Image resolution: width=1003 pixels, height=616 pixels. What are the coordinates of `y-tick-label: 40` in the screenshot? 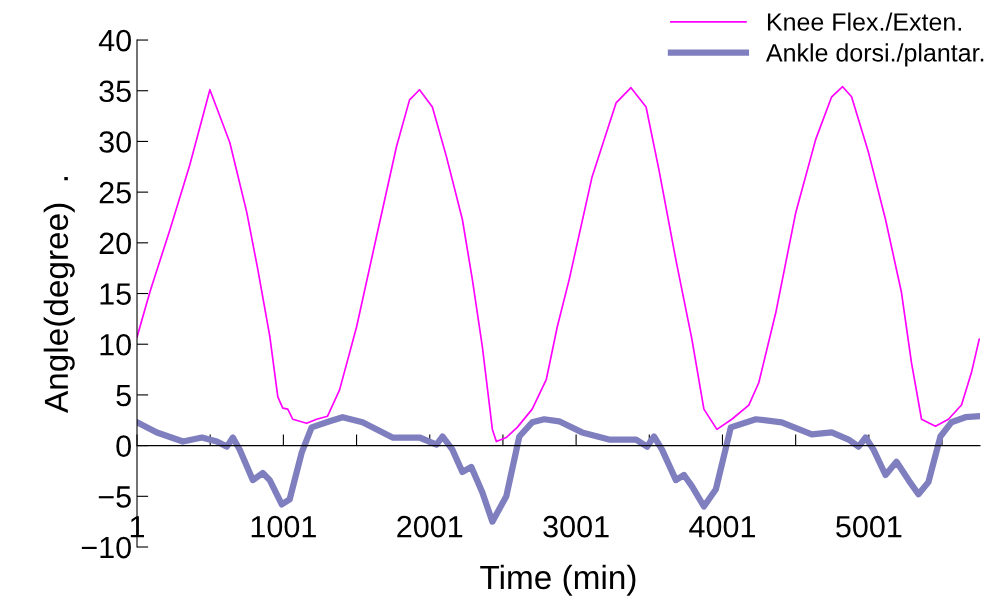 It's located at (114, 40).